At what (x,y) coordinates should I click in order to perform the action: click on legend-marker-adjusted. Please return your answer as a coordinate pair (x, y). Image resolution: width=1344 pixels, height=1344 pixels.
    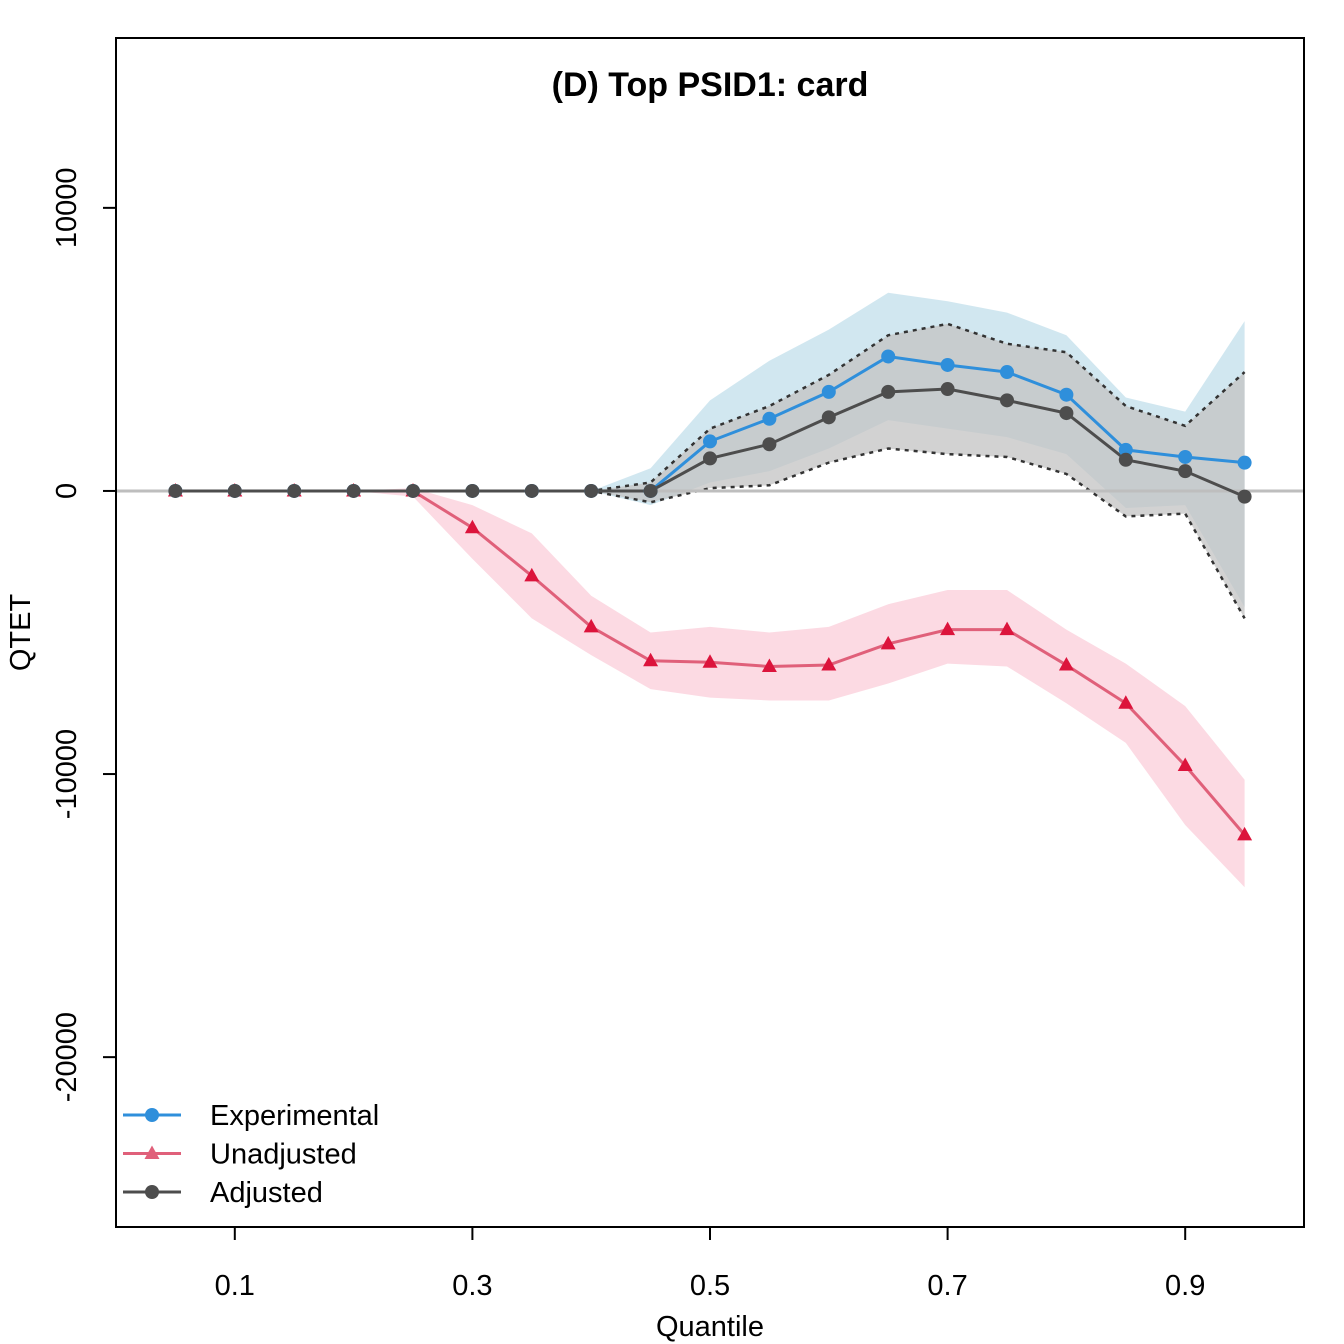
    Looking at the image, I should click on (152, 1192).